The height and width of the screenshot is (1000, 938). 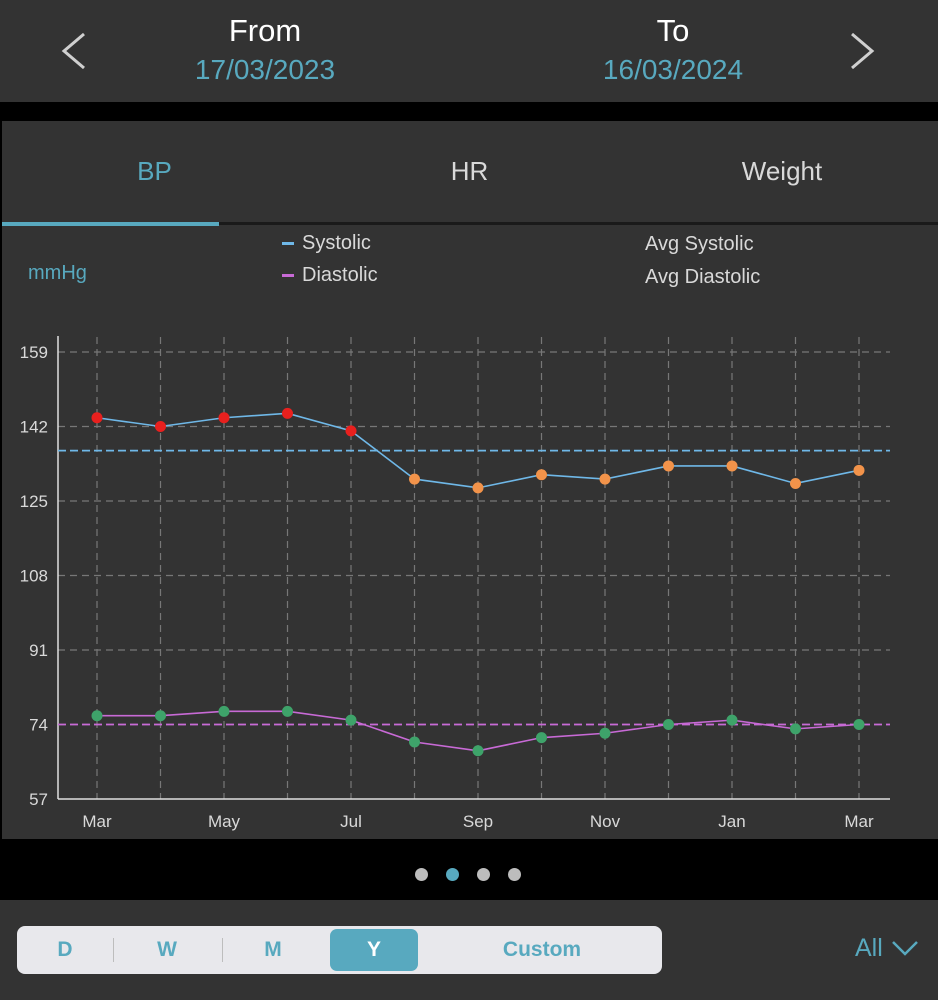 I want to click on tabs-divider, so click(x=470, y=223).